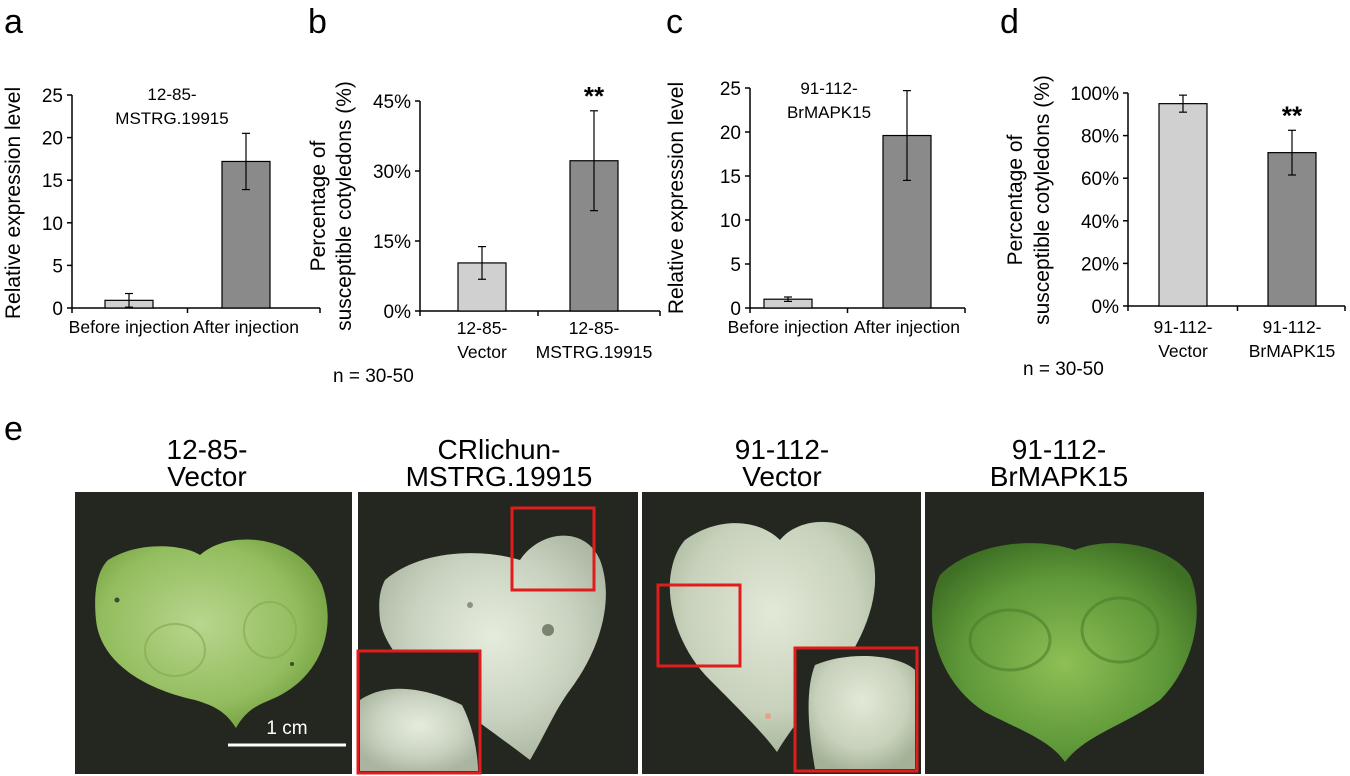 The image size is (1350, 776). What do you see at coordinates (594, 352) in the screenshot?
I see `x-category-label: MSTRG.19915` at bounding box center [594, 352].